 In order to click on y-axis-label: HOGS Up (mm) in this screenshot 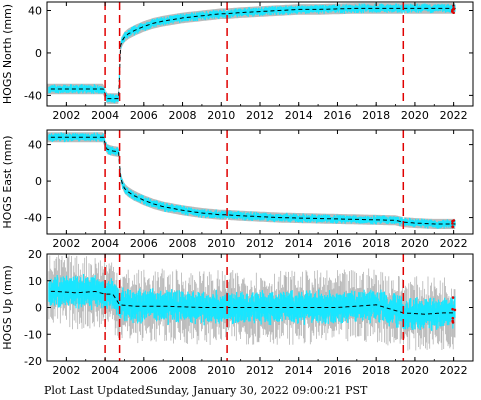, I will do `click(7, 307)`.